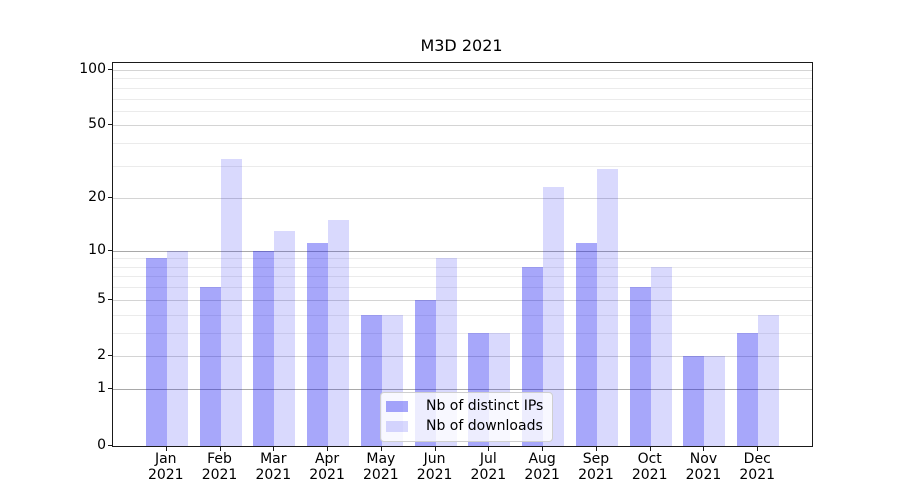 This screenshot has height=500, width=900. I want to click on x-tick-label-apr-2021: Apr 2021, so click(327, 467).